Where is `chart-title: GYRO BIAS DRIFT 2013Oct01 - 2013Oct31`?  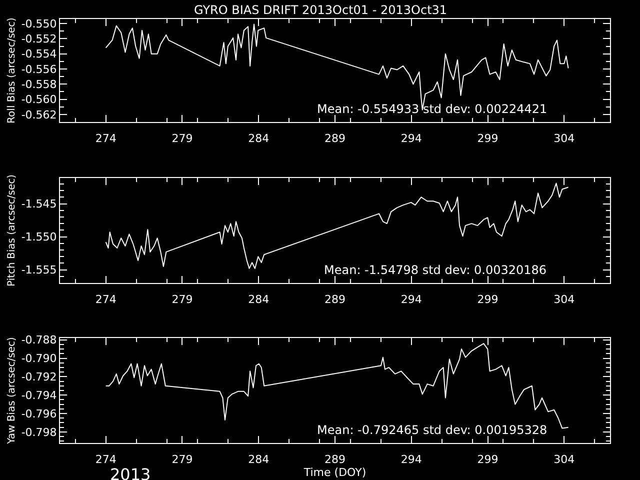 chart-title: GYRO BIAS DRIFT 2013Oct01 - 2013Oct31 is located at coordinates (321, 10).